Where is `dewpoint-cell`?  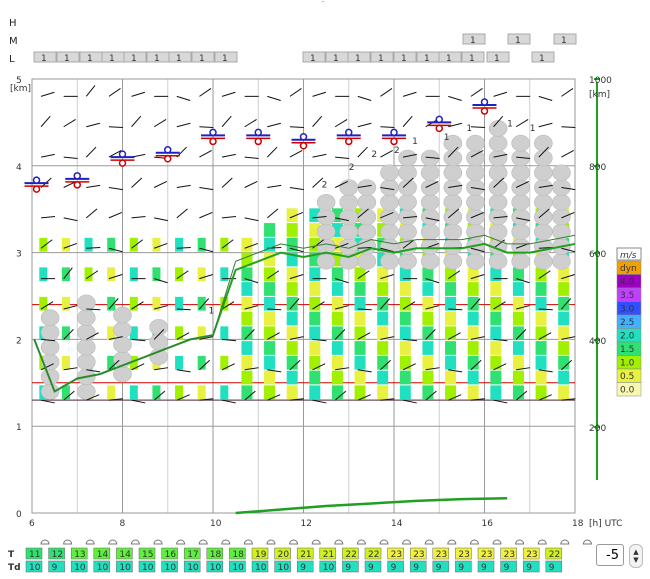
dewpoint-cell is located at coordinates (169, 566).